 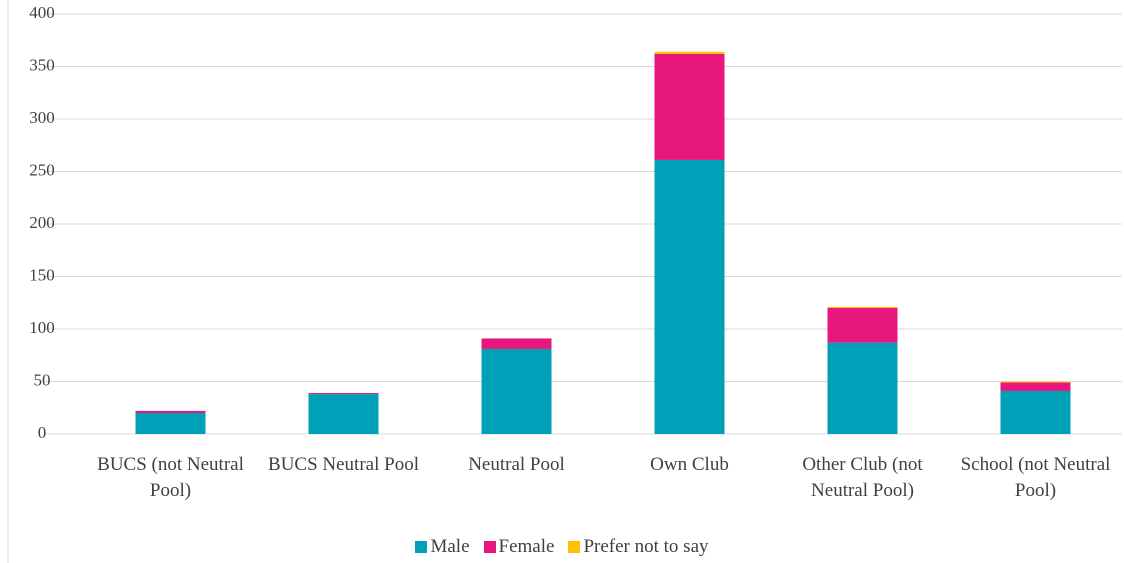 What do you see at coordinates (42, 274) in the screenshot?
I see `y-tick-label: 150` at bounding box center [42, 274].